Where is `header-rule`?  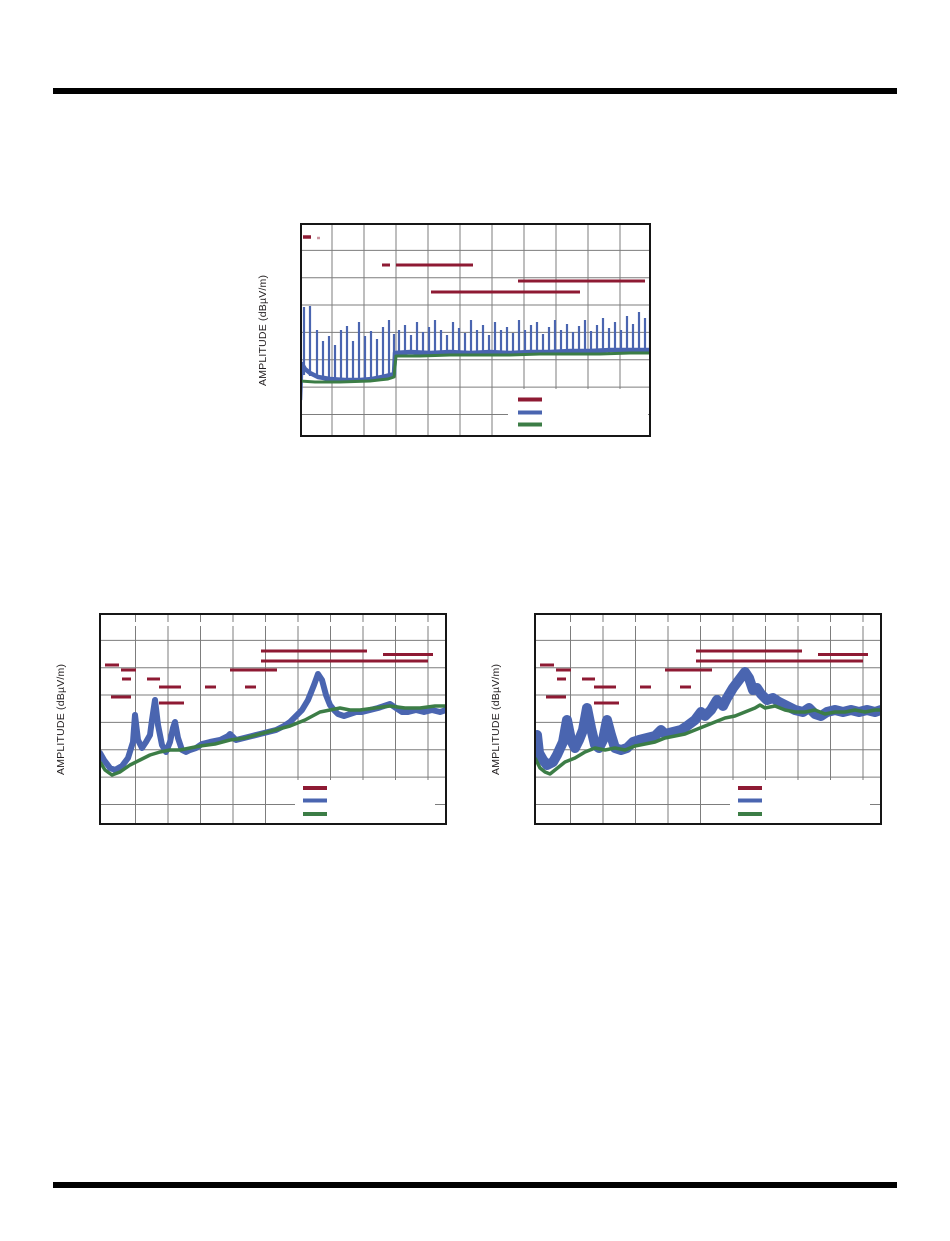 header-rule is located at coordinates (475, 91).